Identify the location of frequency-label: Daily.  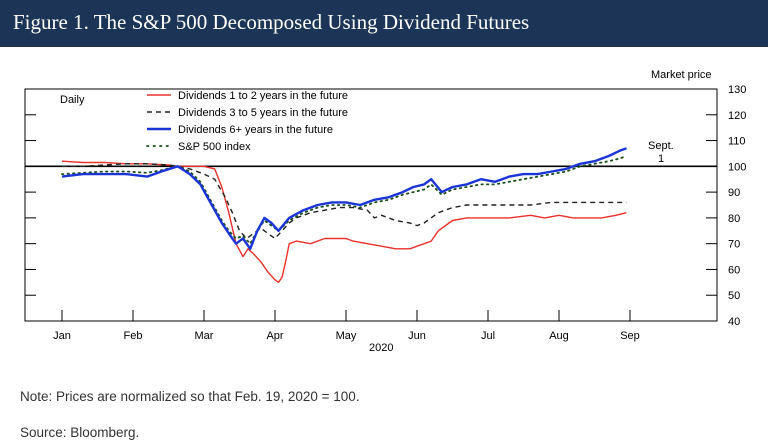
(72, 100).